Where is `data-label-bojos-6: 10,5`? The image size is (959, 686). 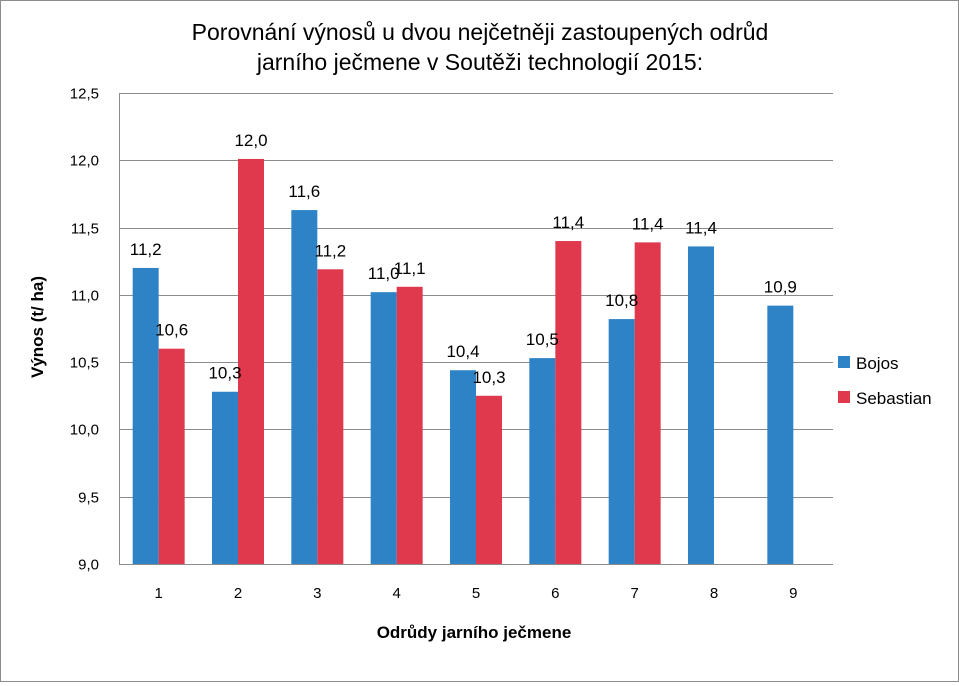 data-label-bojos-6: 10,5 is located at coordinates (542, 339).